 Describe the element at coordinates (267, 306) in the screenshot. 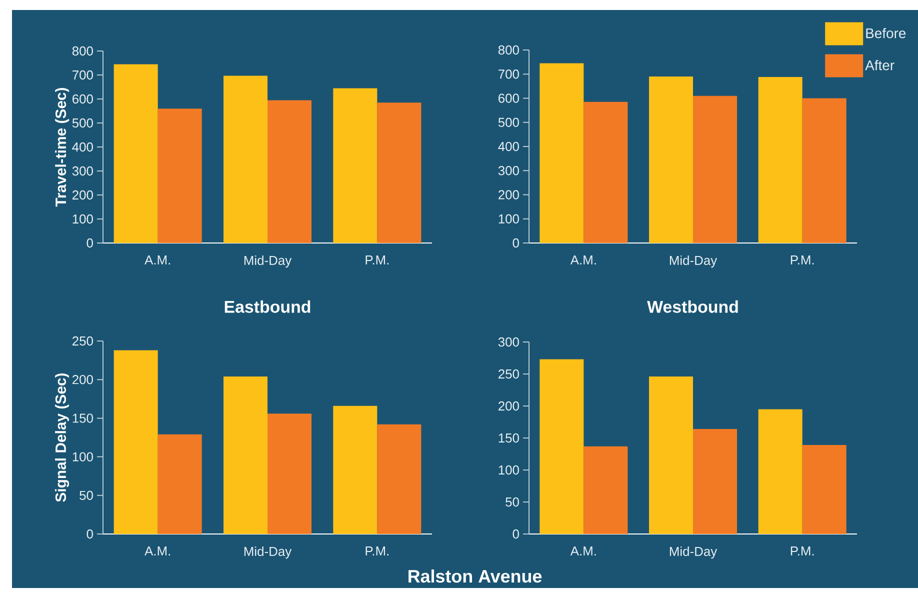

I see `x-axis-title: Eastbound` at that location.